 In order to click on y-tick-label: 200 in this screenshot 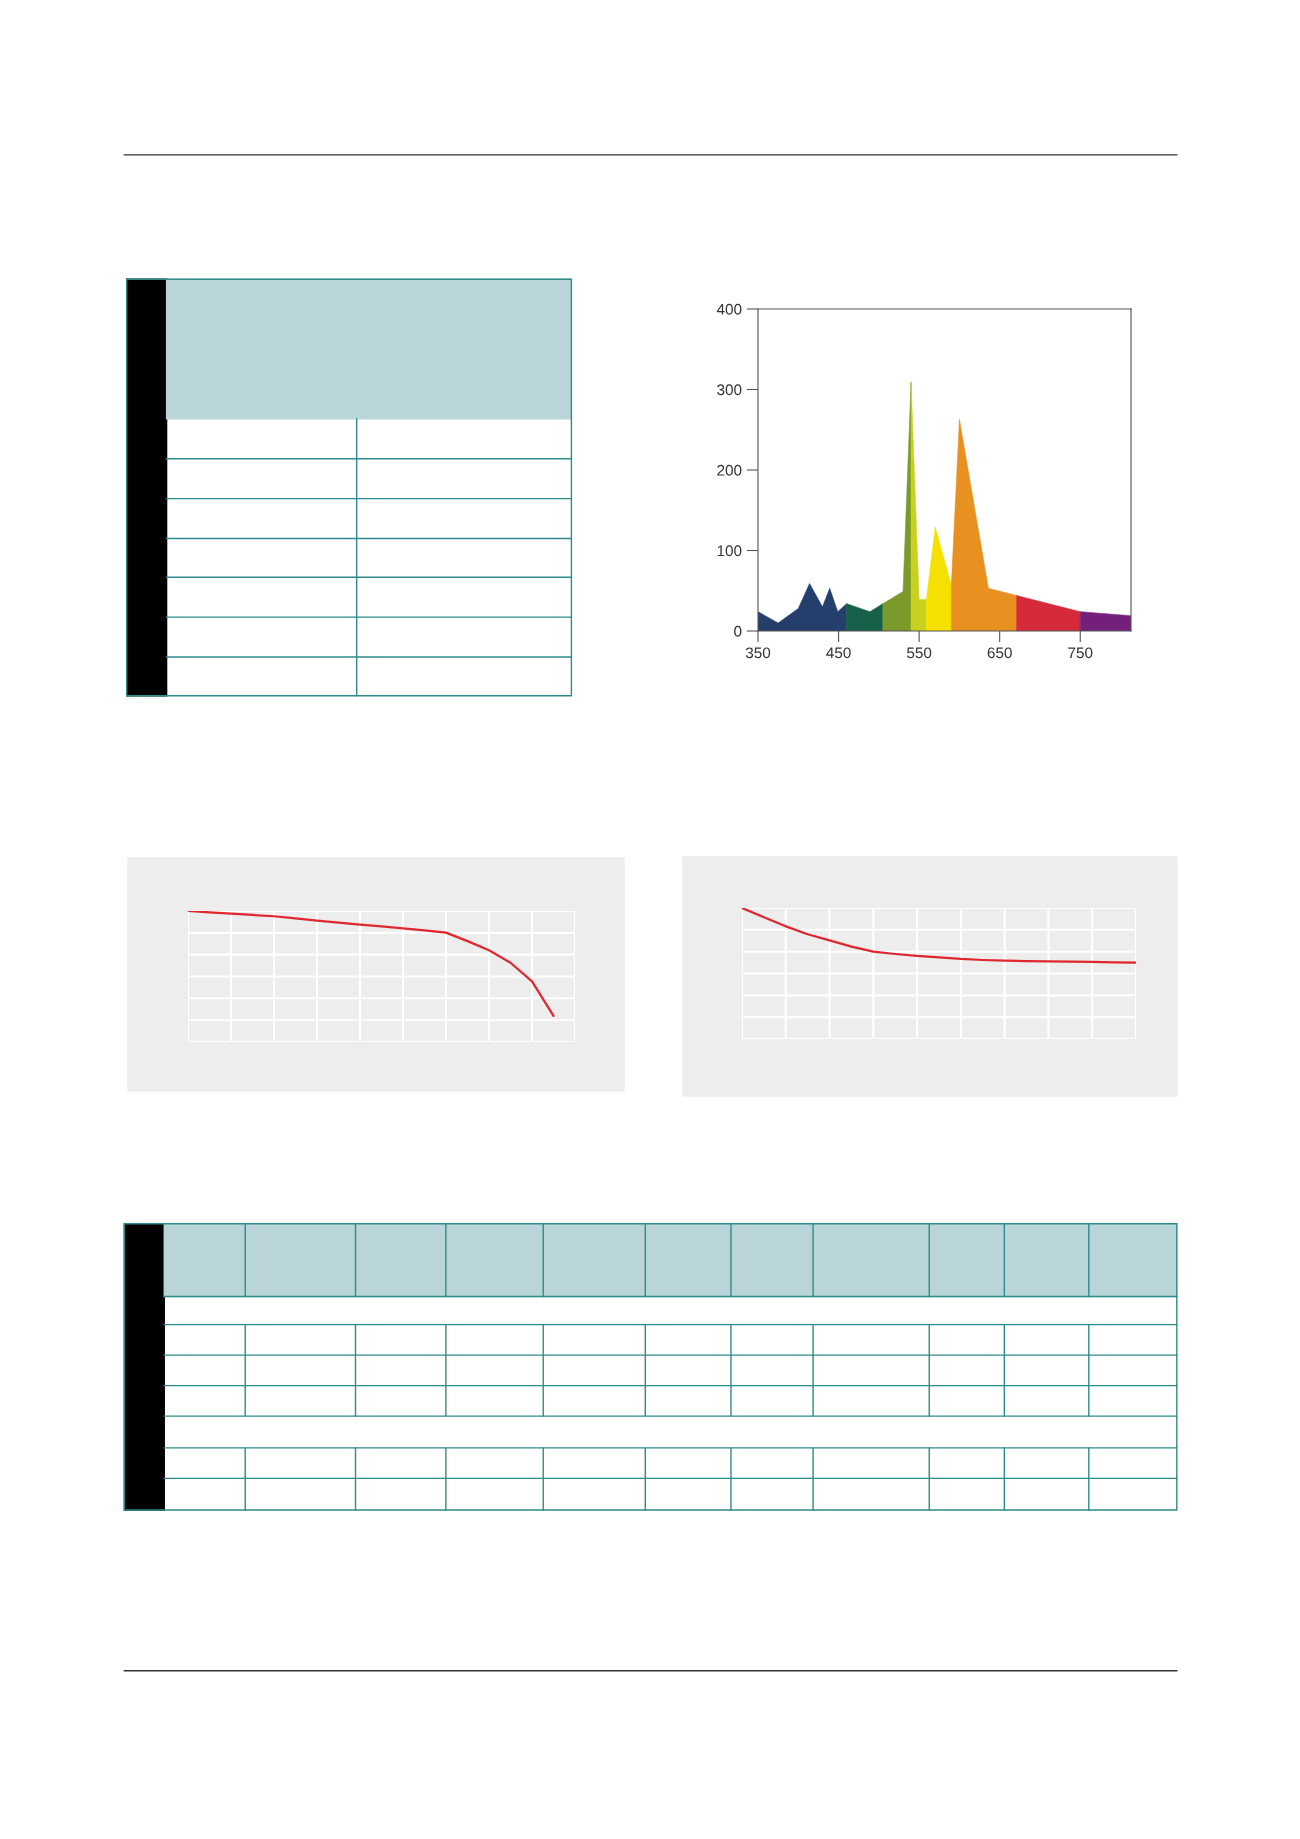, I will do `click(729, 470)`.